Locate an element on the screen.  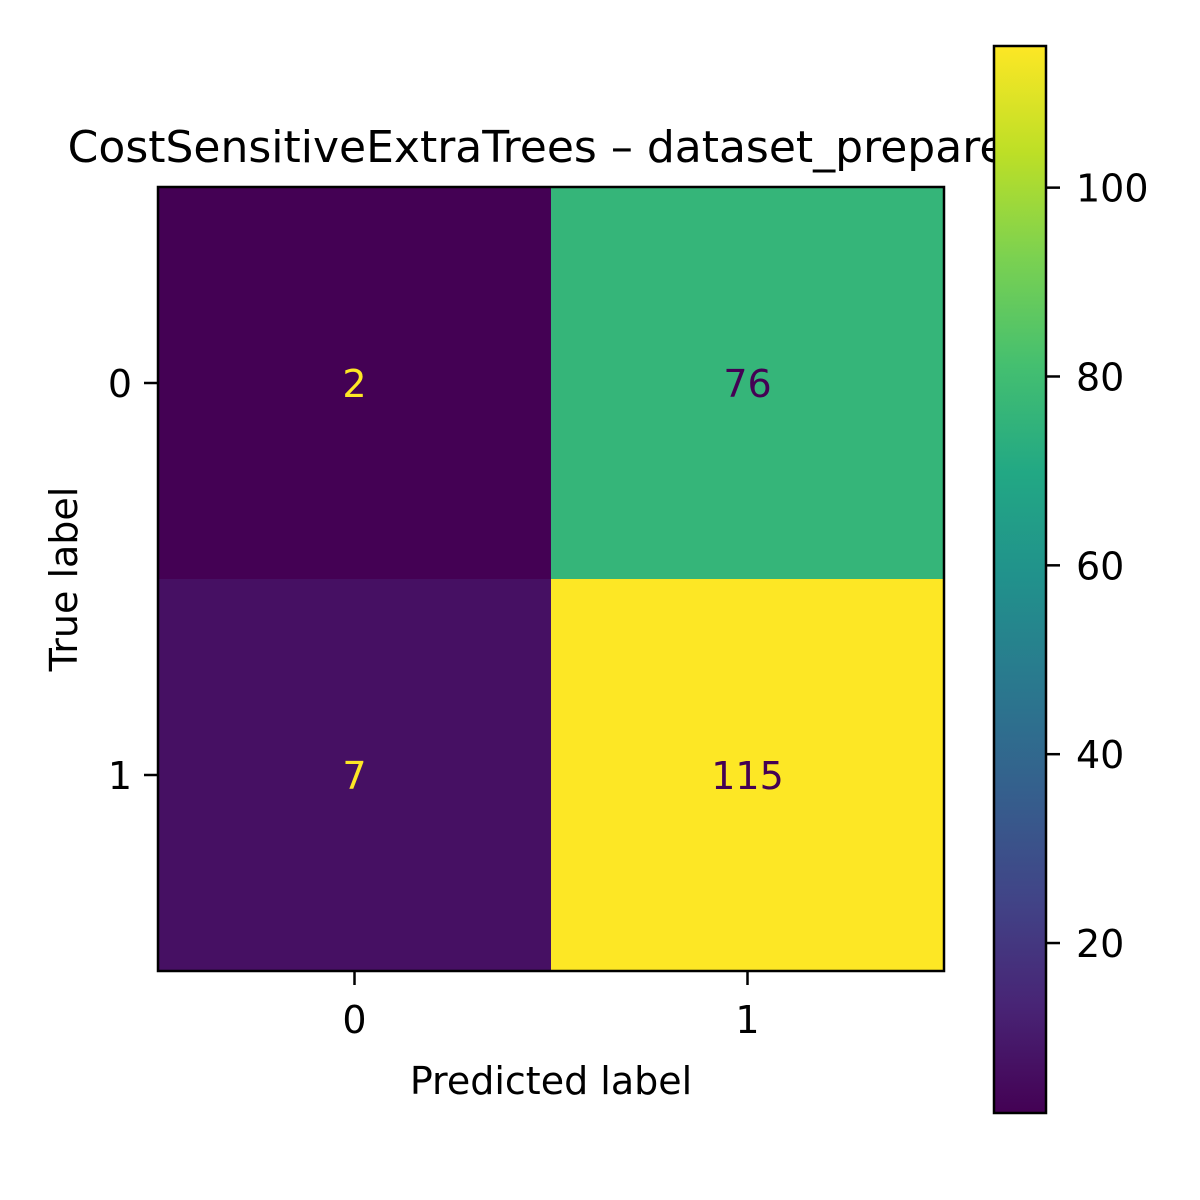
colorbar-tick-label-1: 40 is located at coordinates (1100, 755).